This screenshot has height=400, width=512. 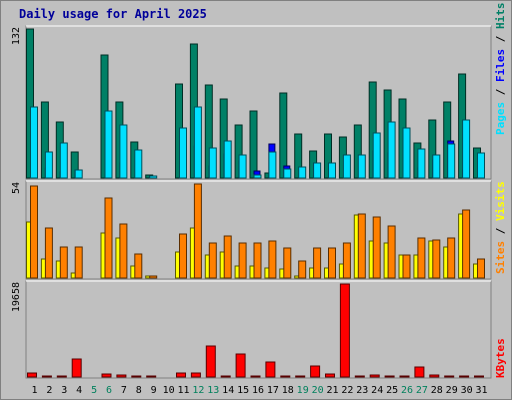 What do you see at coordinates (407, 390) in the screenshot?
I see `day-label-26: 26` at bounding box center [407, 390].